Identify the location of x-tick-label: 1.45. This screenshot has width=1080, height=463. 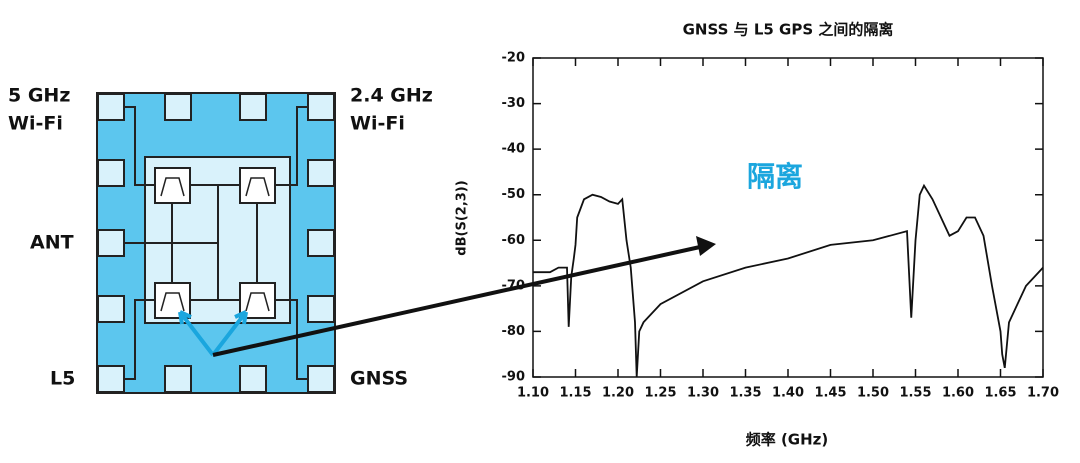
(830, 393).